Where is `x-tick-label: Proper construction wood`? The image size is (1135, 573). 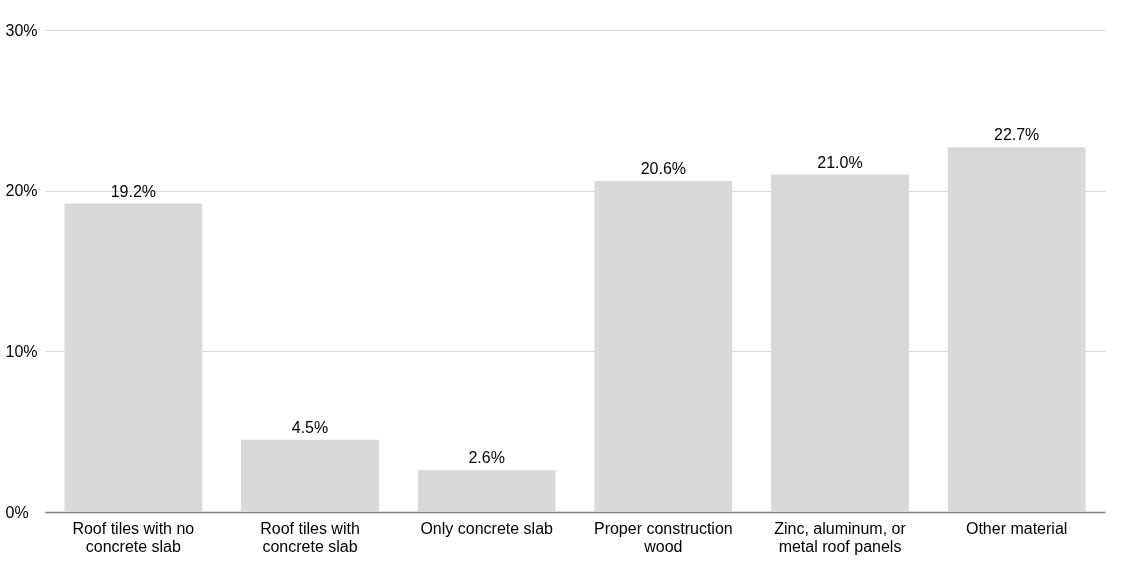 x-tick-label: Proper construction wood is located at coordinates (663, 537).